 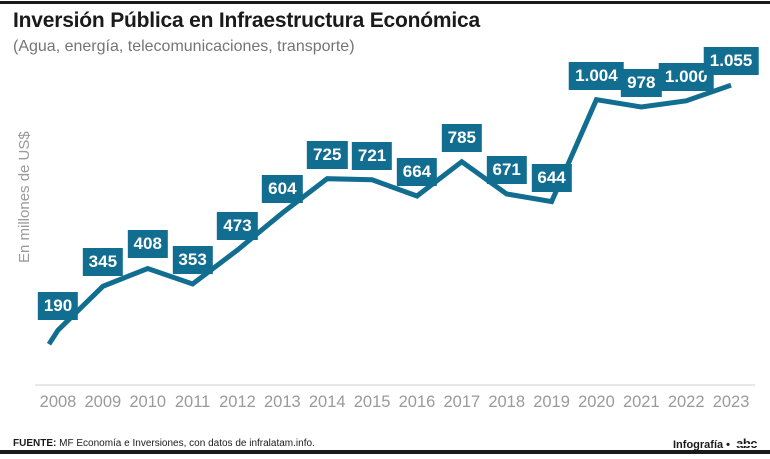 What do you see at coordinates (148, 402) in the screenshot?
I see `year-label: 2010` at bounding box center [148, 402].